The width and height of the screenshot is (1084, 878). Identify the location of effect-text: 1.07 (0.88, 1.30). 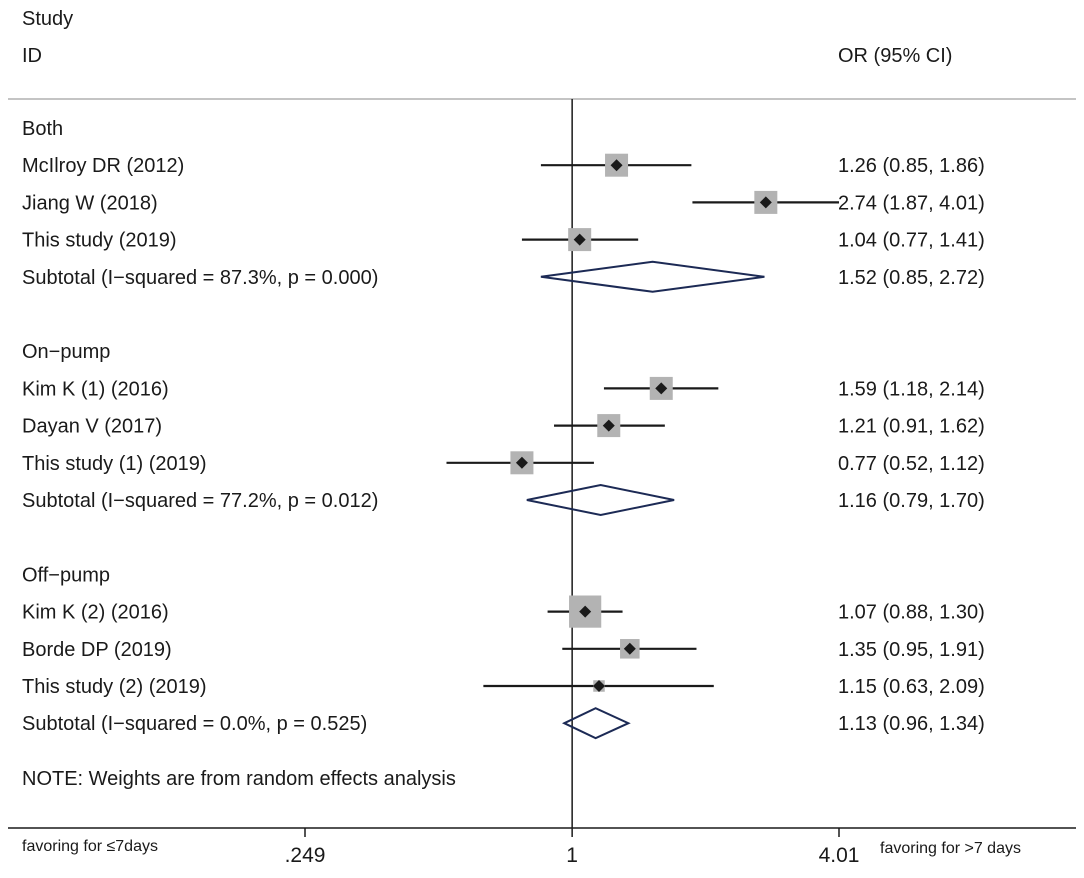
(911, 613).